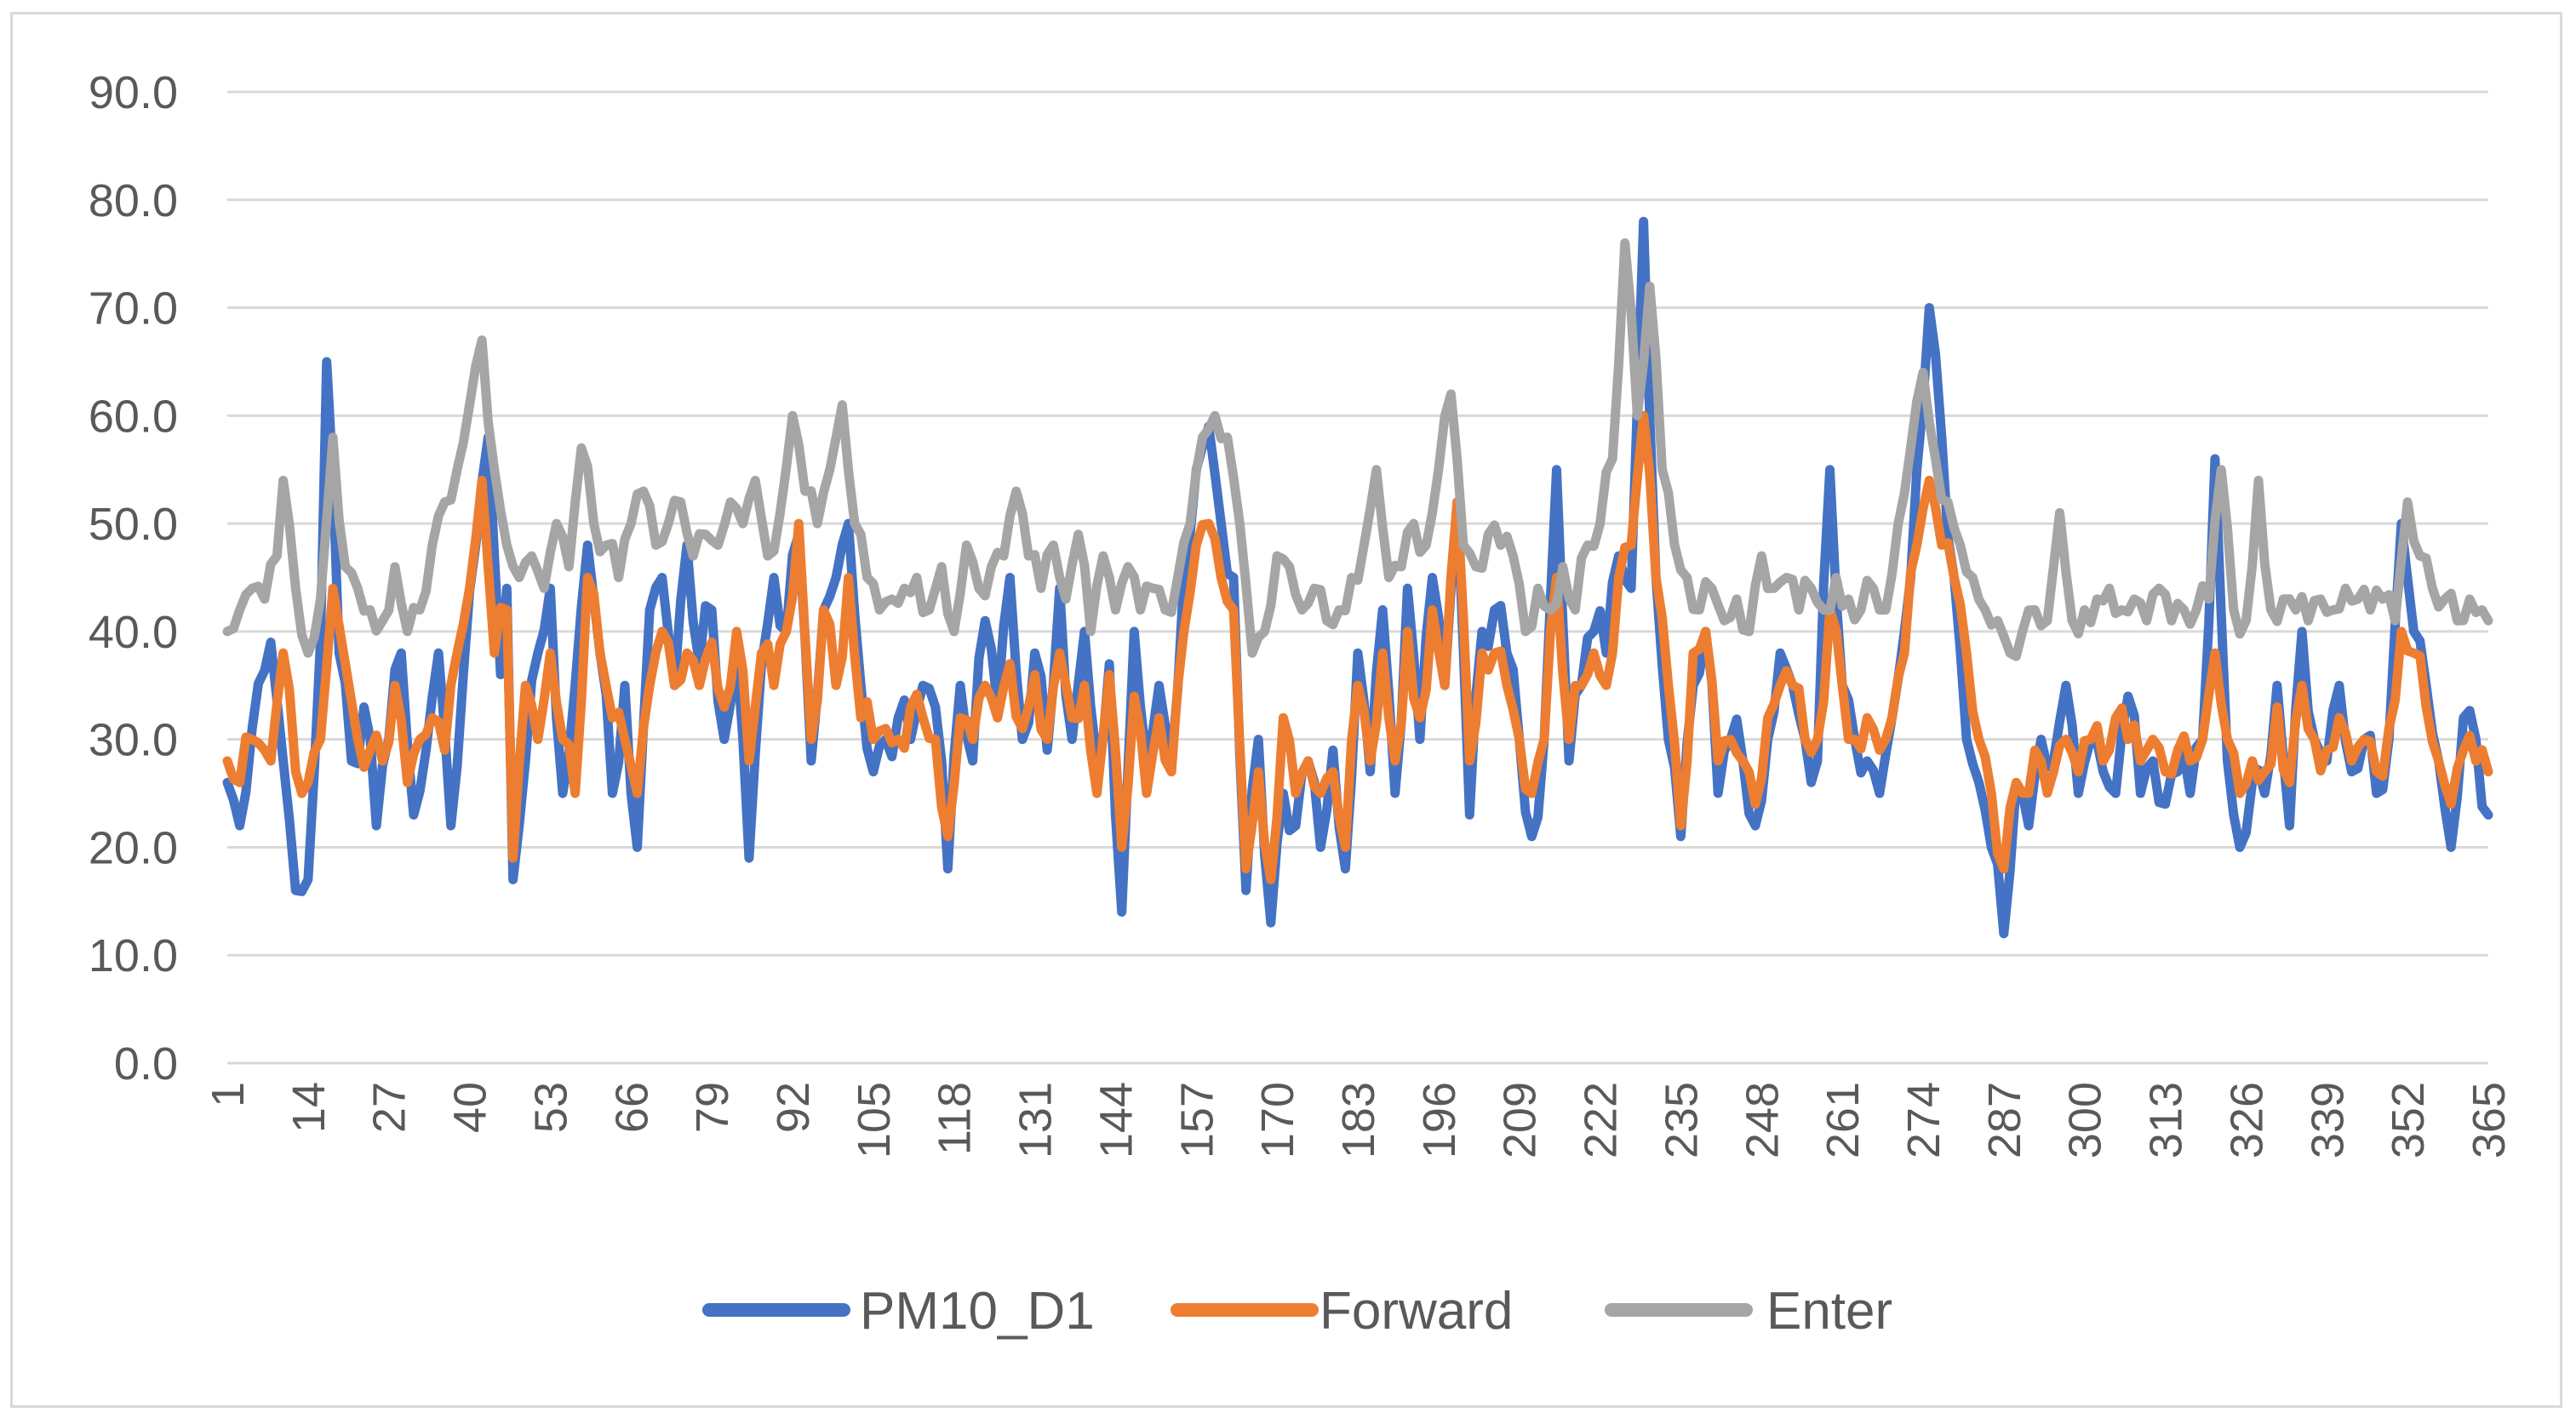 The height and width of the screenshot is (1424, 2576). What do you see at coordinates (1036, 1120) in the screenshot?
I see `x-tick-label: 131` at bounding box center [1036, 1120].